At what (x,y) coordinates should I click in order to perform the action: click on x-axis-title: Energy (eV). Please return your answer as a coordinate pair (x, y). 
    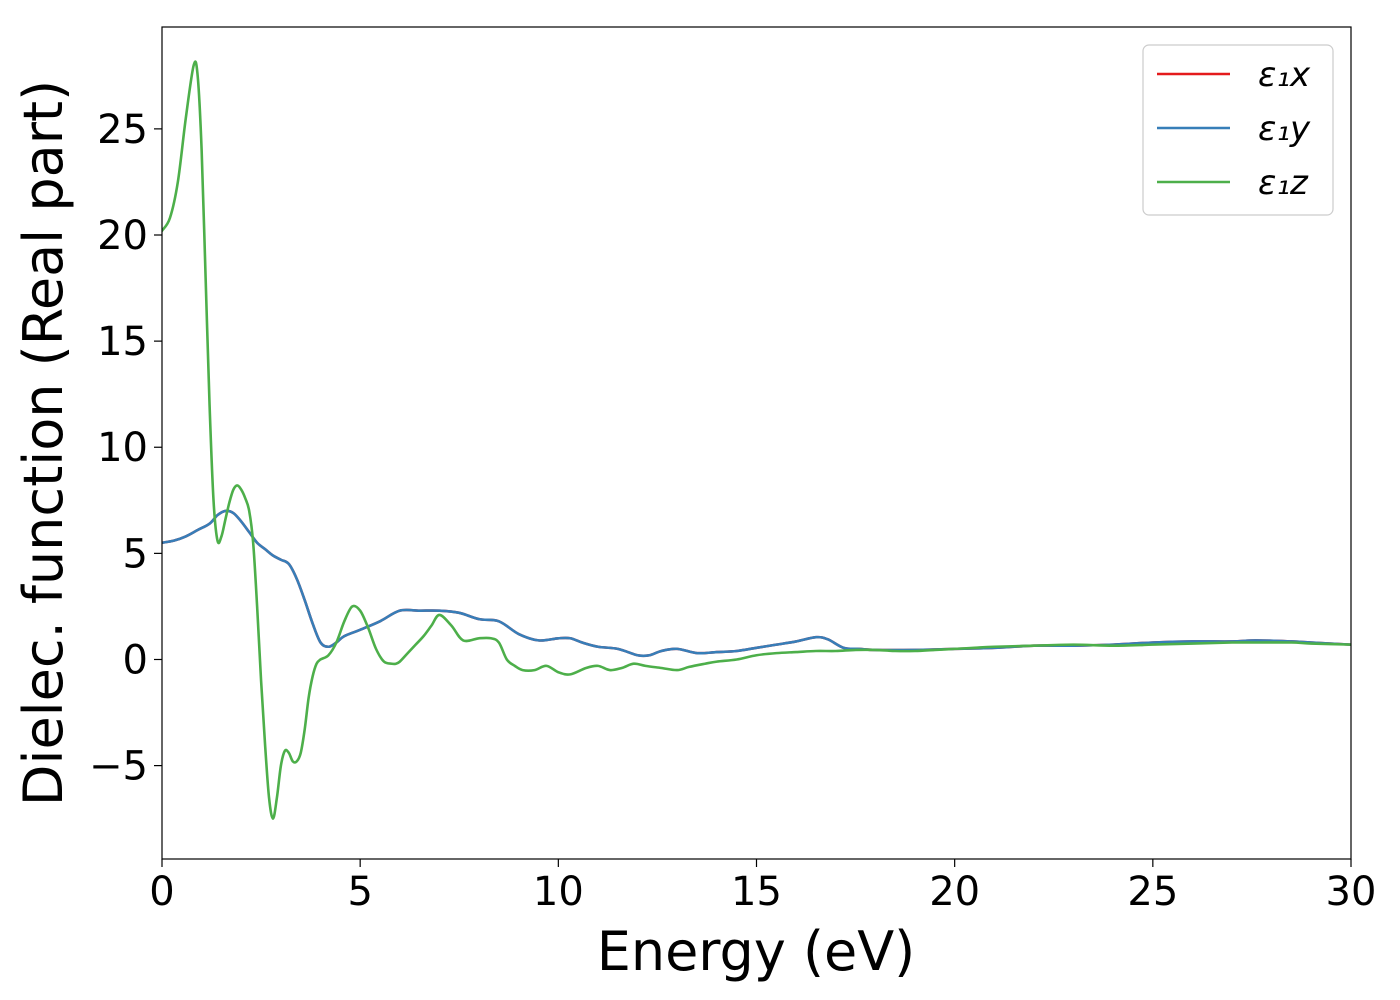
    Looking at the image, I should click on (756, 951).